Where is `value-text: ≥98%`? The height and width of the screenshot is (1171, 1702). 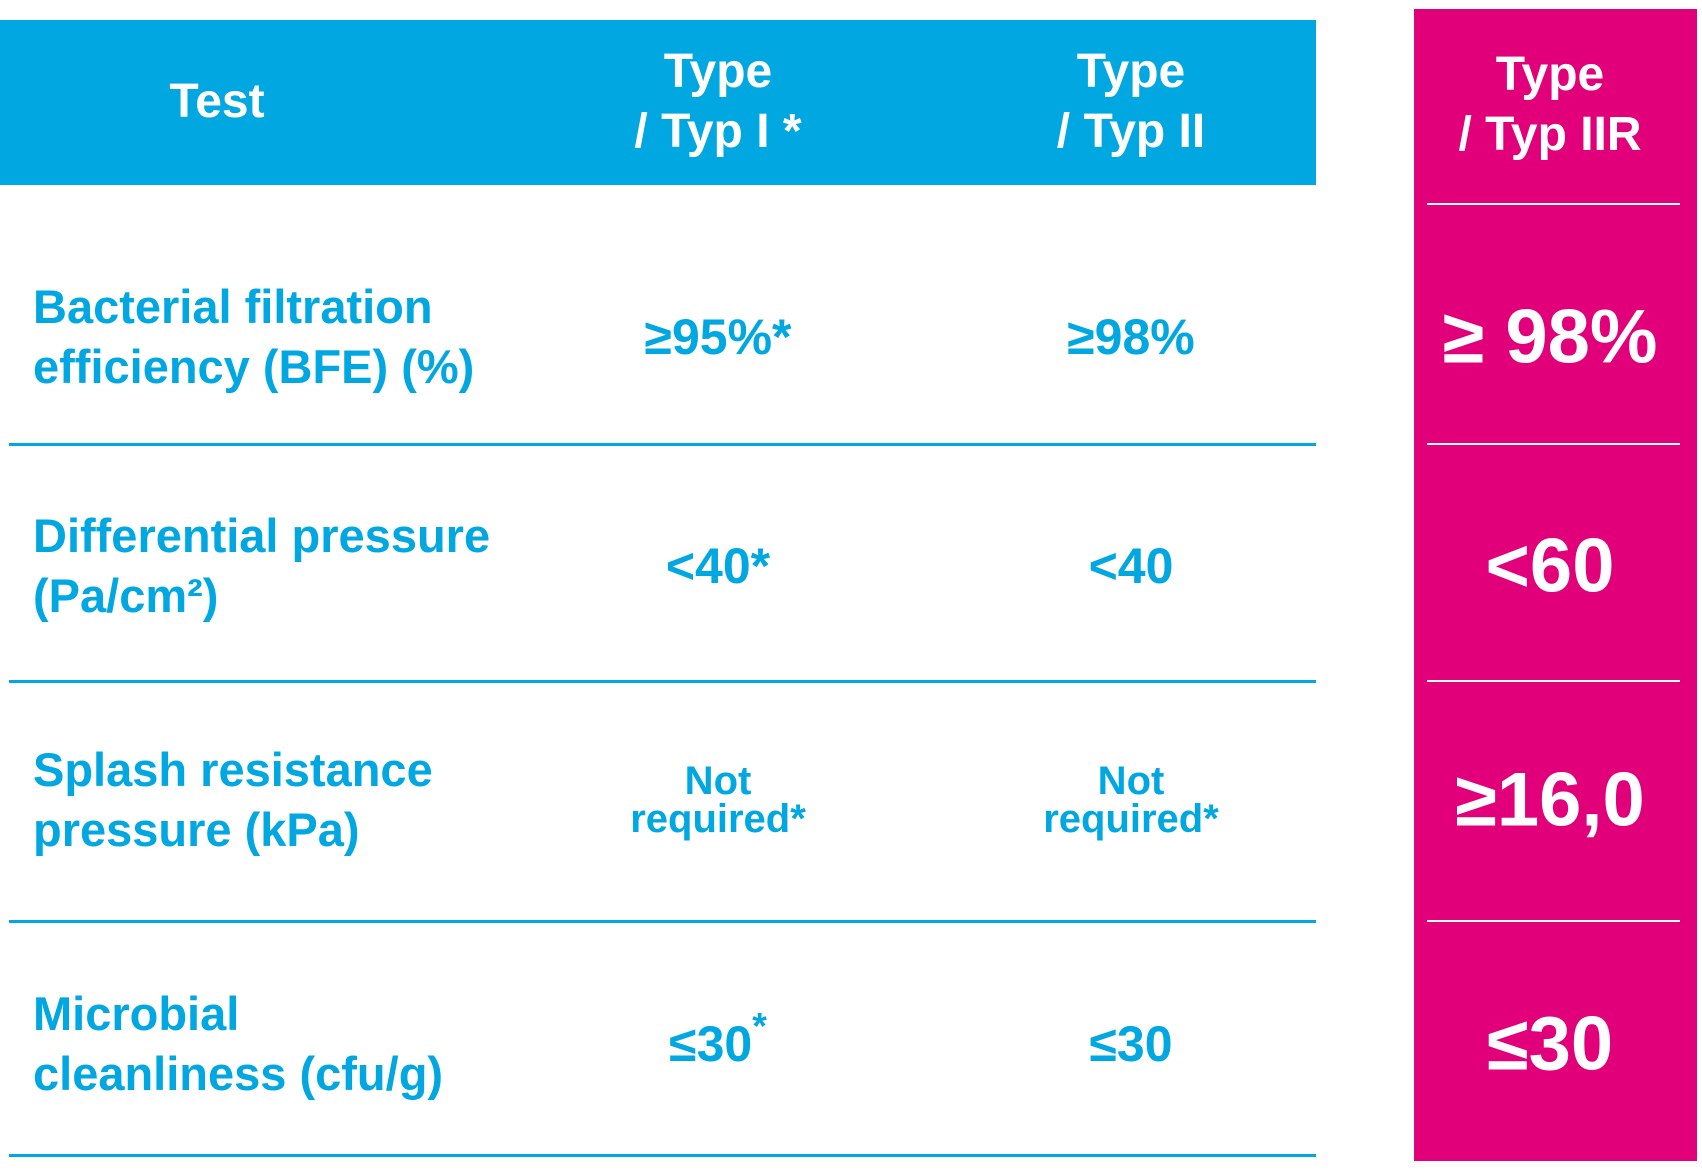 value-text: ≥98% is located at coordinates (1131, 337).